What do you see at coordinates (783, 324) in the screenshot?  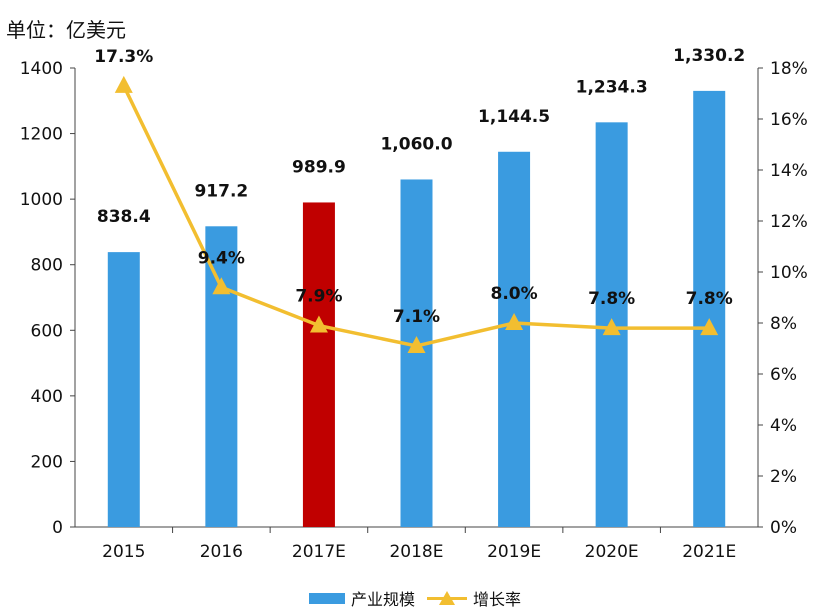 I see `right-tick-label: 8%` at bounding box center [783, 324].